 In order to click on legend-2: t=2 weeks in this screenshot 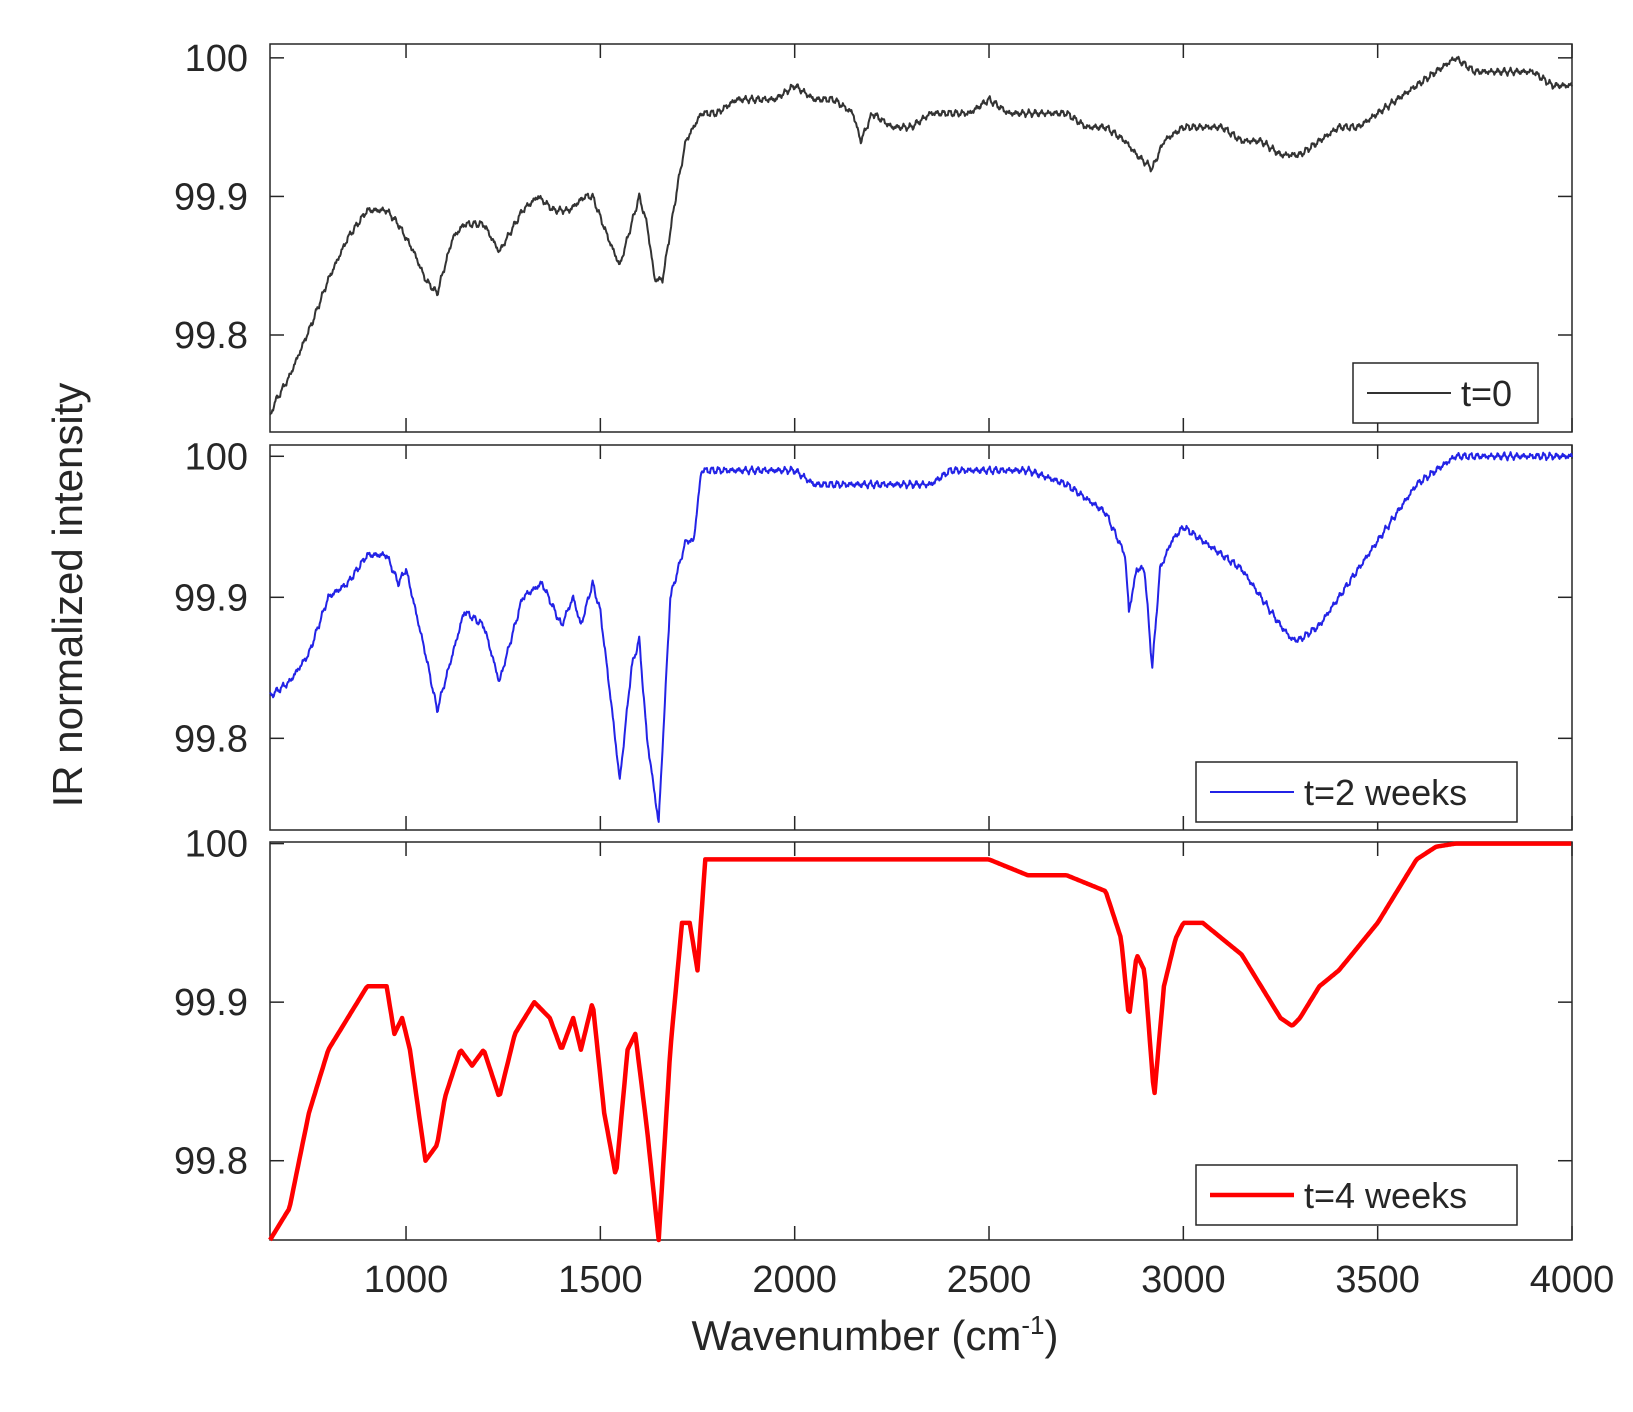, I will do `click(1356, 792)`.